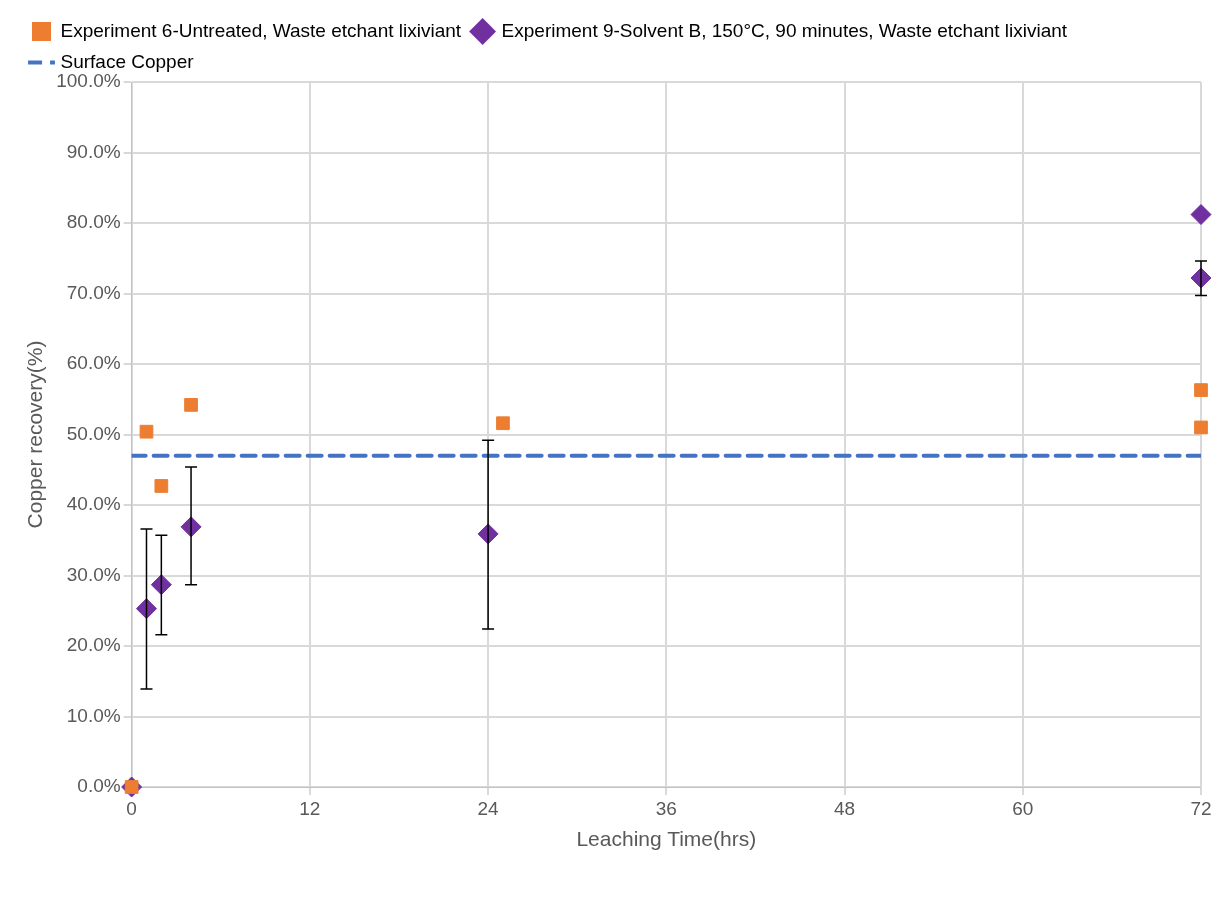  I want to click on y-tick-label: 80.0%, so click(93, 222).